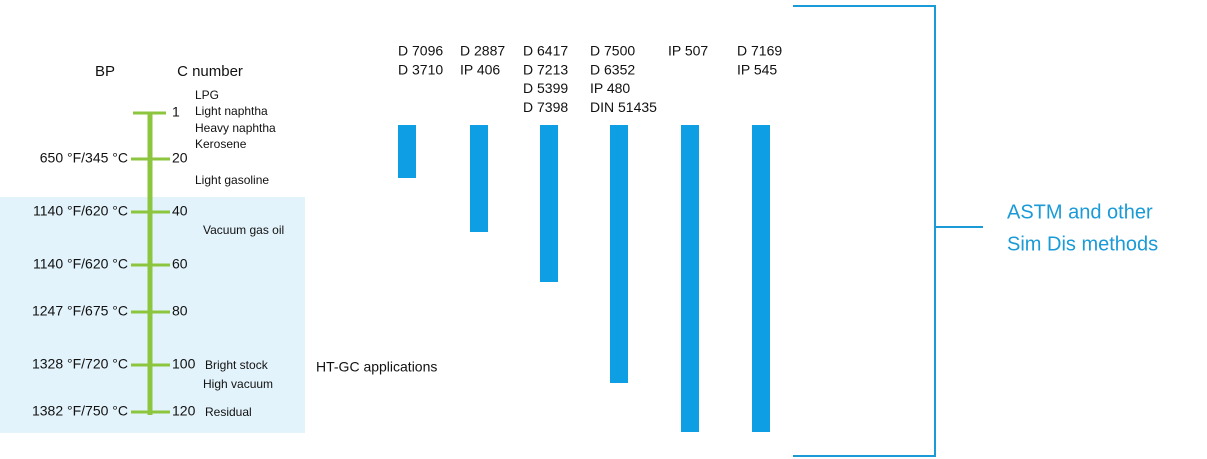 The image size is (1207, 459). I want to click on fraction-label: Light gasoline, so click(232, 180).